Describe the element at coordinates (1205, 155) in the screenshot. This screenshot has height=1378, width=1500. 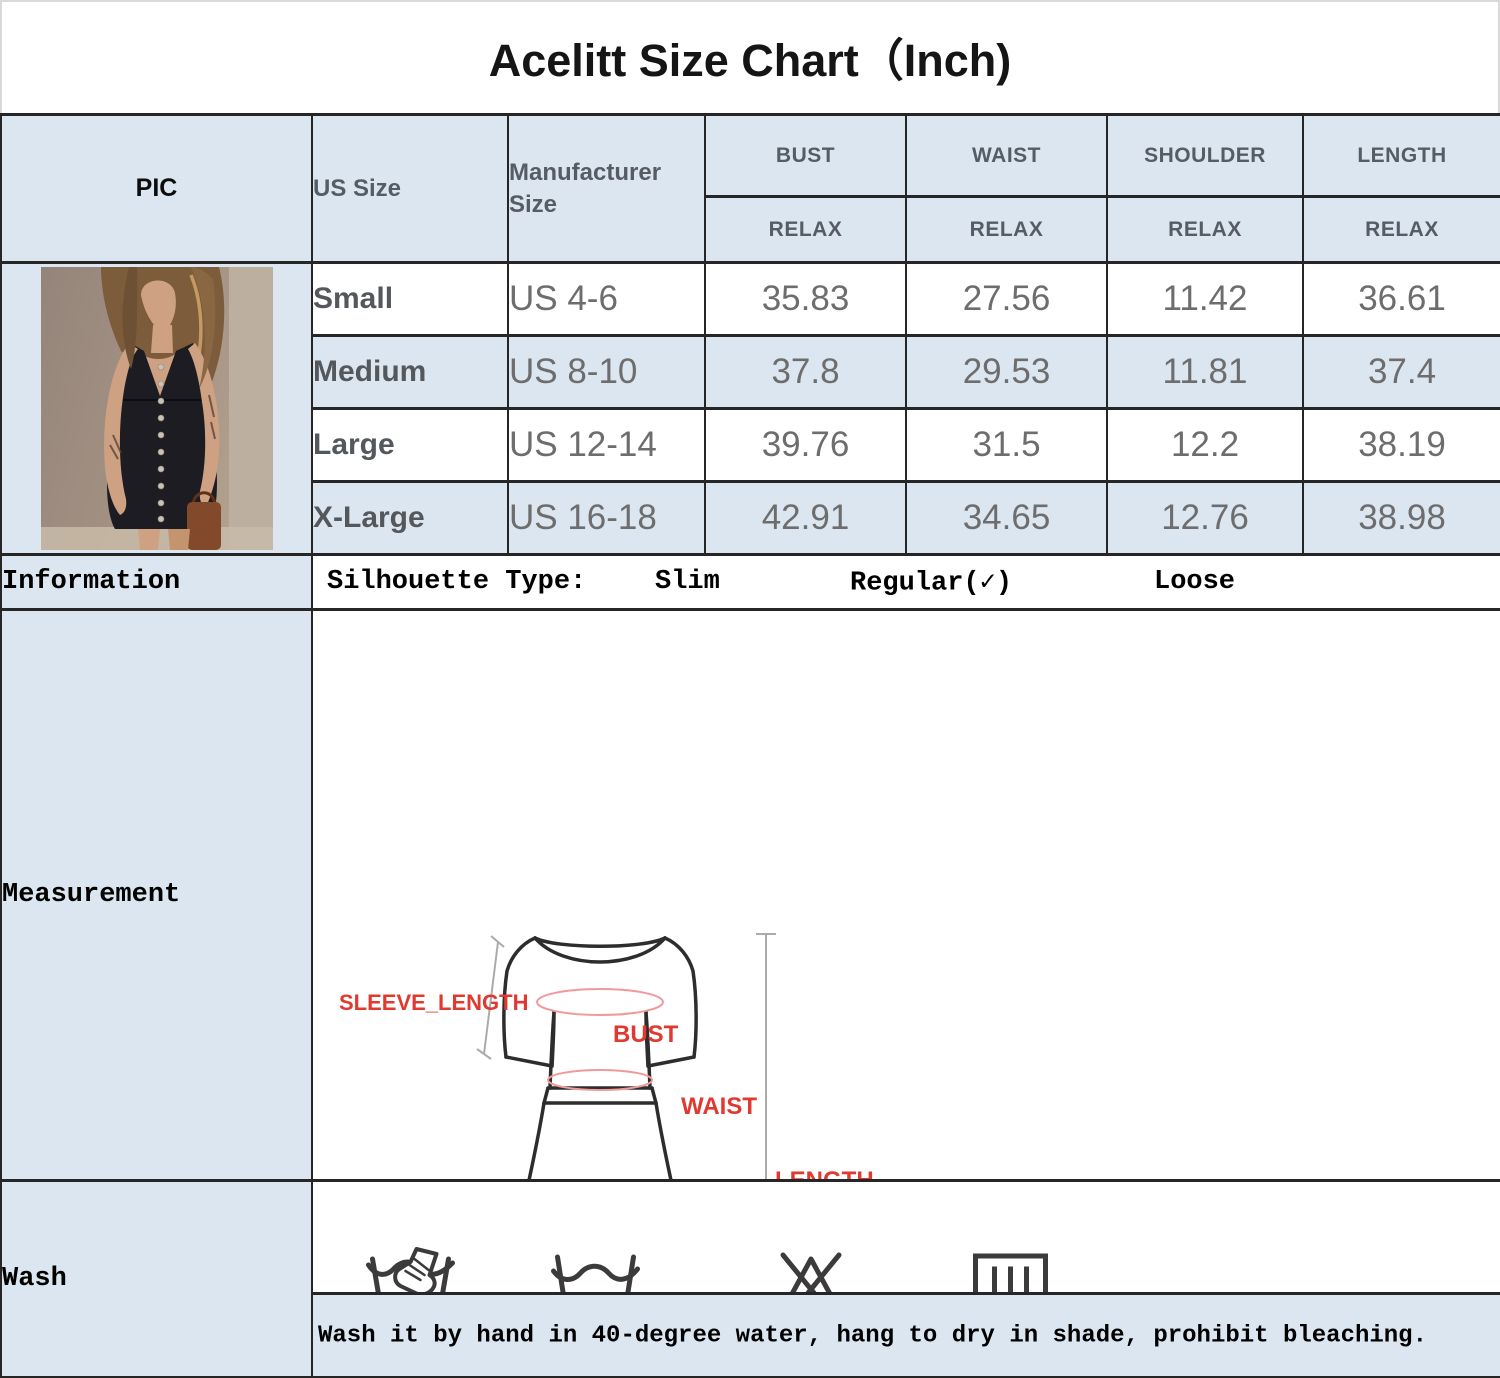
I see `col-header-shoulder: SHOULDER` at that location.